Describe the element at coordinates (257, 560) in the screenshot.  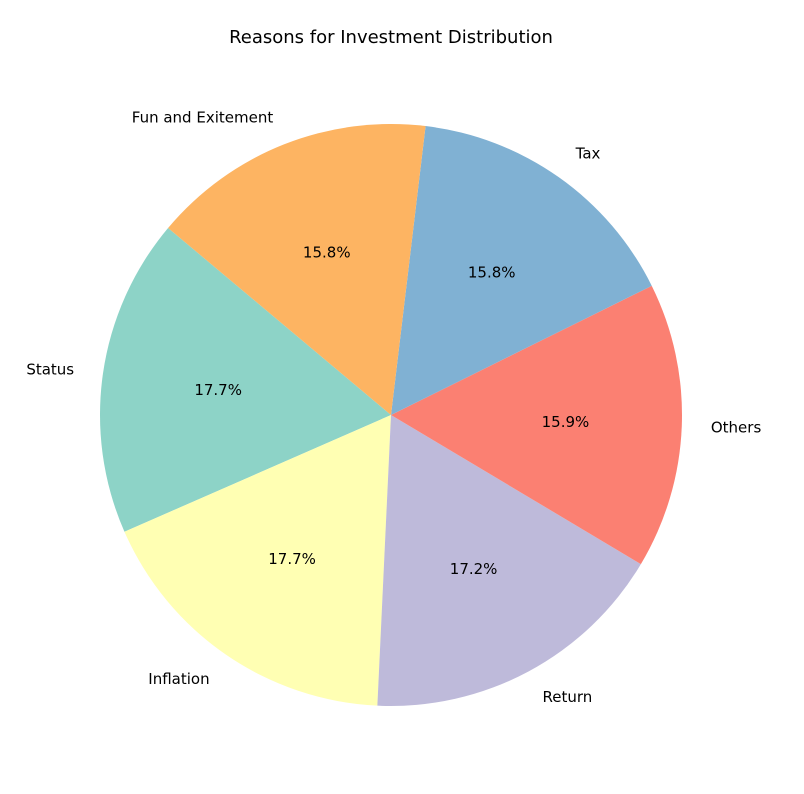
I see `pie-slice-inflation` at that location.